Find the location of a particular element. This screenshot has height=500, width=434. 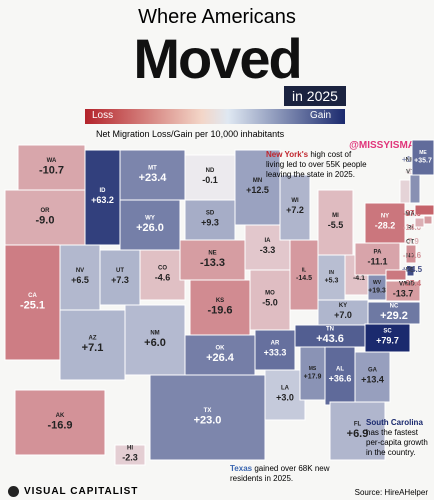

state-value: -10.7 is located at coordinates (51, 170).